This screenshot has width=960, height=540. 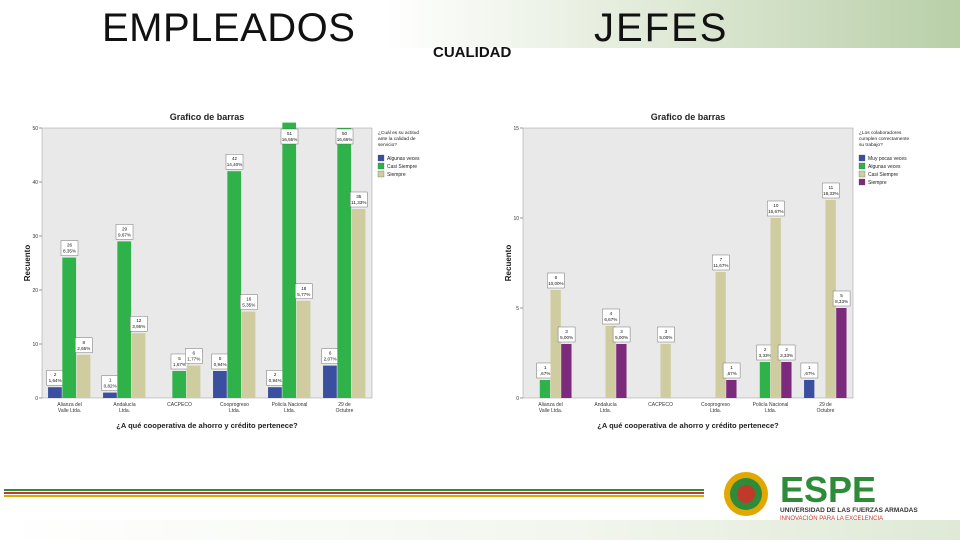 I want to click on y-tick-label: 30, so click(x=35, y=237).